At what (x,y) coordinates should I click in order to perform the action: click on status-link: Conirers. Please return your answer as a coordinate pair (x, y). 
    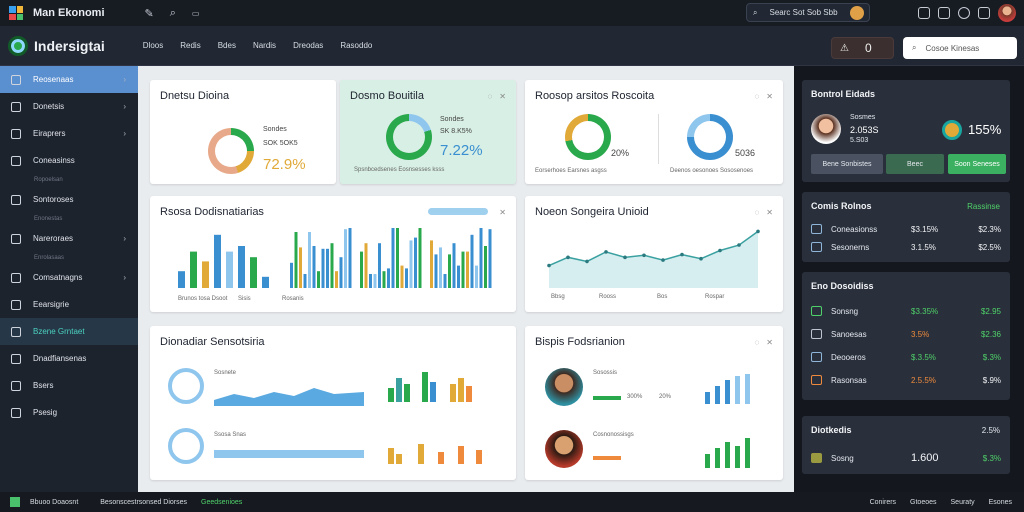
    Looking at the image, I should click on (883, 502).